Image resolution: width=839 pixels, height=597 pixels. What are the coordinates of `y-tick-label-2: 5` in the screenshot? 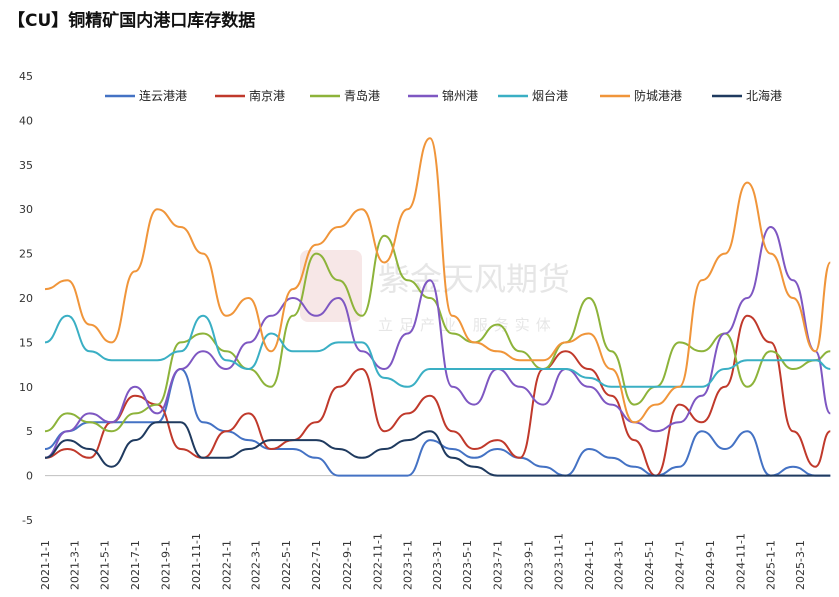 It's located at (29, 431).